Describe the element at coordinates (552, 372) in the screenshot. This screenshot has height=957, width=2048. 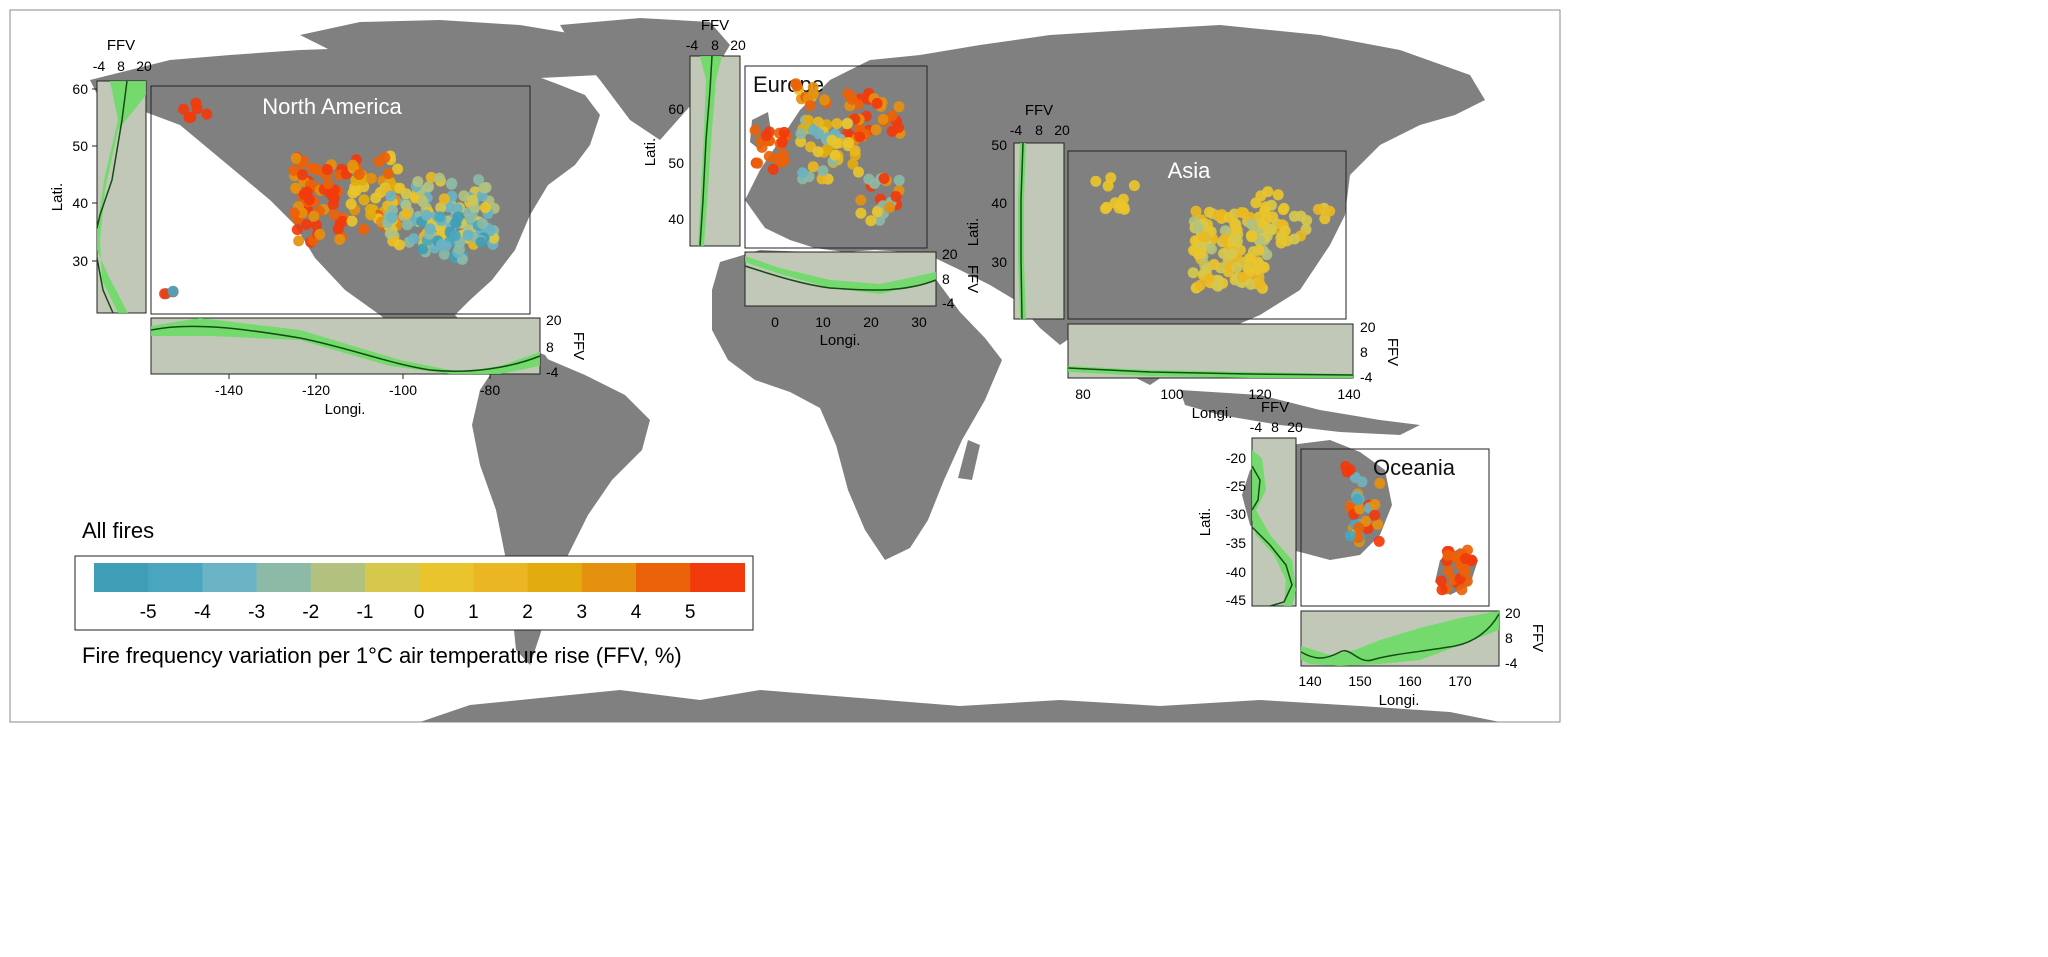
I see `na-ffv-right-tick-neg4: -4` at that location.